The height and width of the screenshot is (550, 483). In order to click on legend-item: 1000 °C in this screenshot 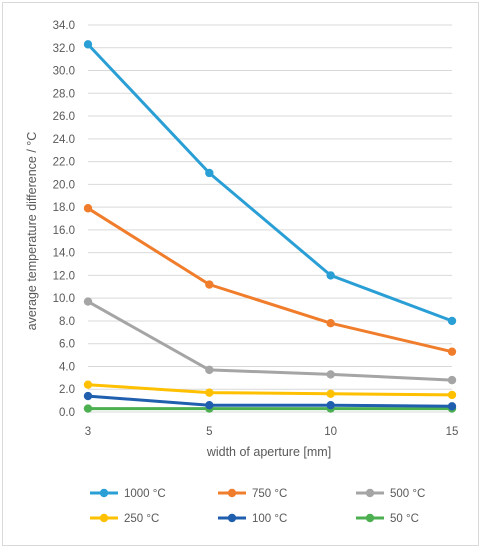, I will do `click(128, 494)`.